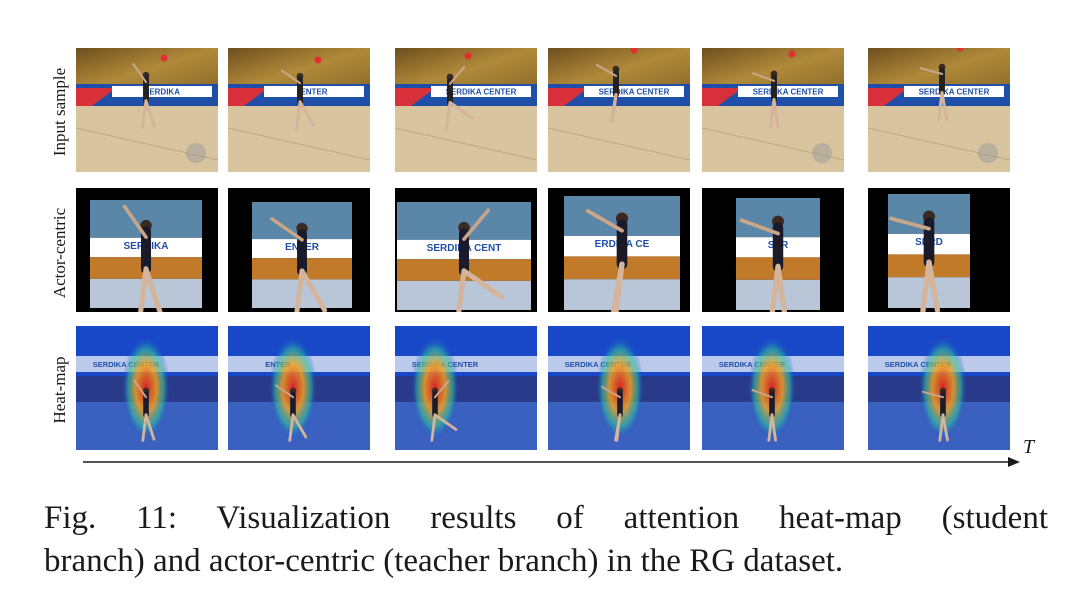 The height and width of the screenshot is (614, 1074). Describe the element at coordinates (299, 388) in the screenshot. I see `heat-map-frame: ENTER` at that location.